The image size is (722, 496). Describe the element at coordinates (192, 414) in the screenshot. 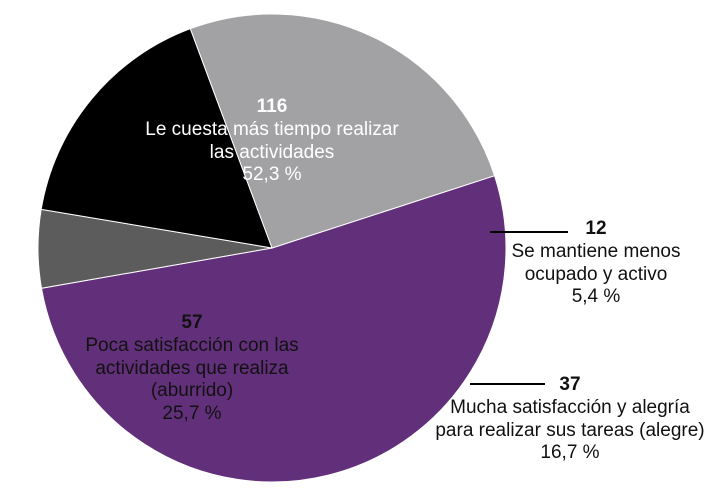

I see `slice-percent: 25,7 %` at that location.